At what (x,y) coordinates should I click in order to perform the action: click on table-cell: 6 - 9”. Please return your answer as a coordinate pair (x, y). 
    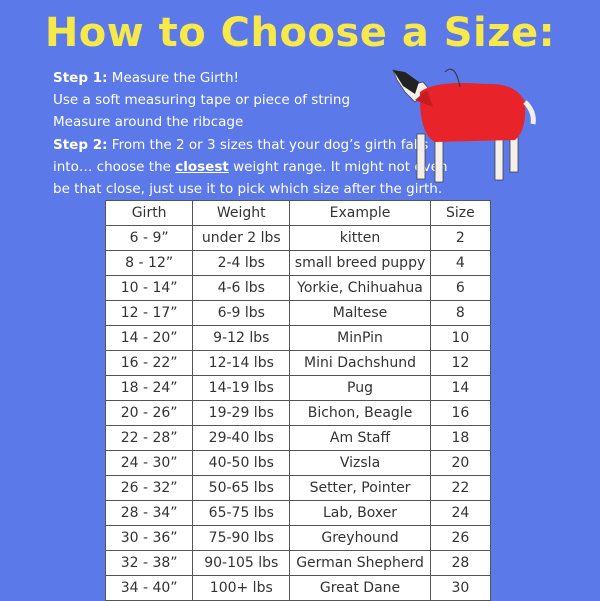
    Looking at the image, I should click on (149, 238).